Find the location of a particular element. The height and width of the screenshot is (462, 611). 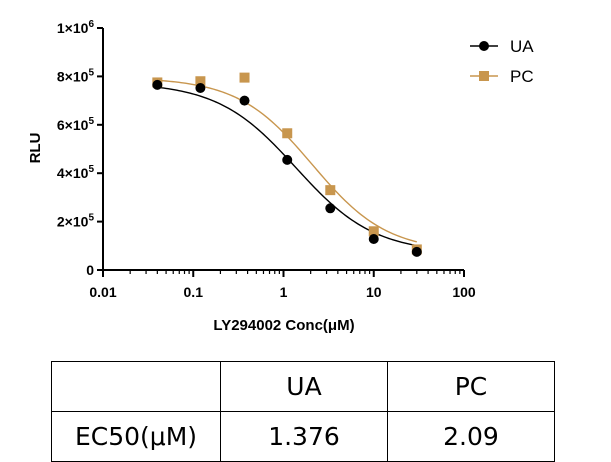

table-header-cell: UA is located at coordinates (304, 386).